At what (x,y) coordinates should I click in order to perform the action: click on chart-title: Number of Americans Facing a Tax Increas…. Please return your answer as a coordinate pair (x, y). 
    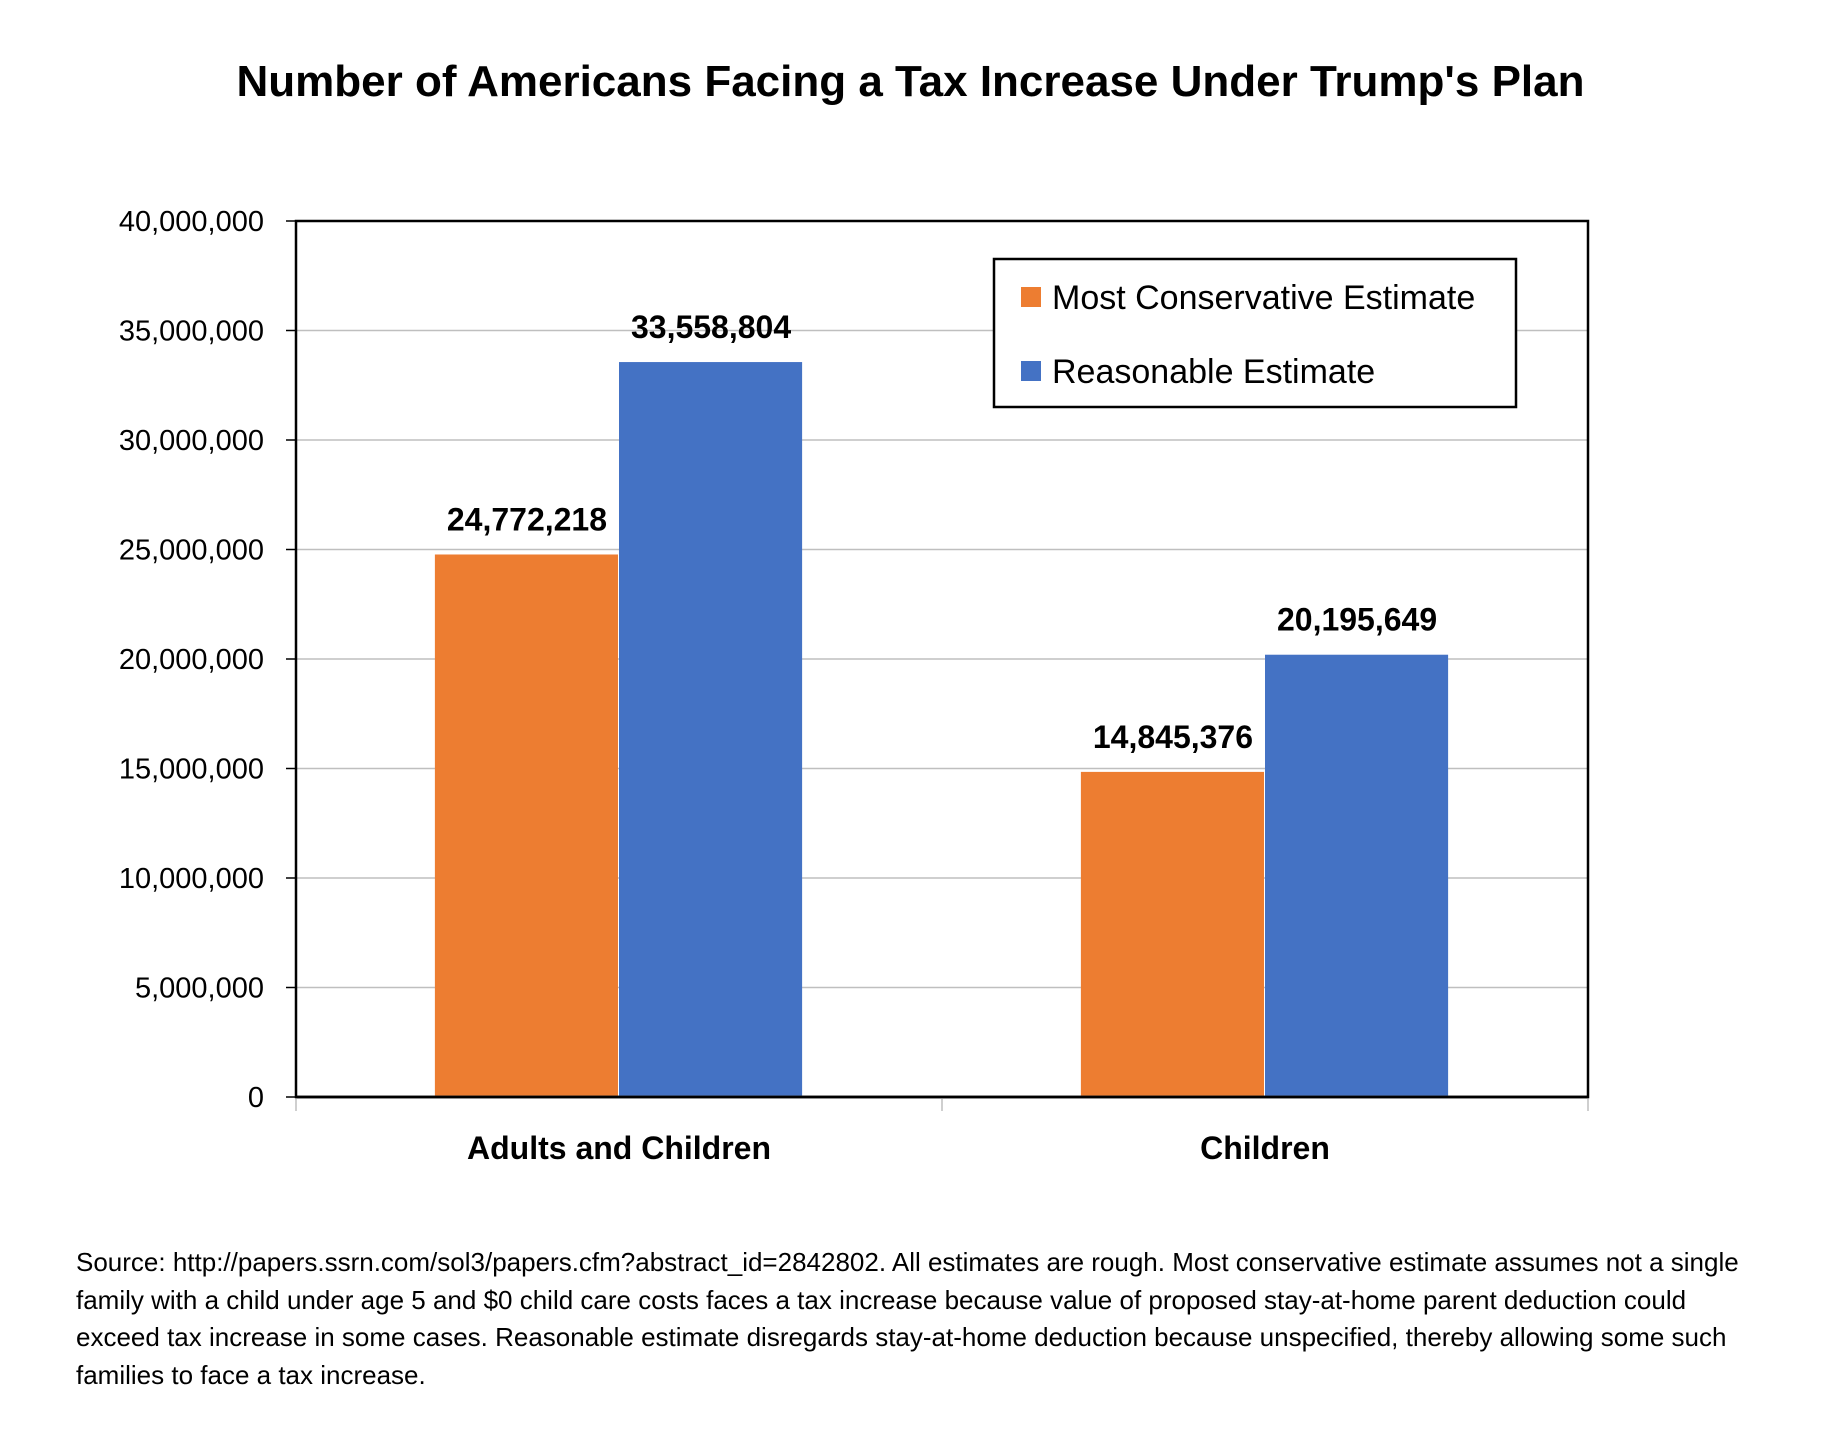
    Looking at the image, I should click on (910, 81).